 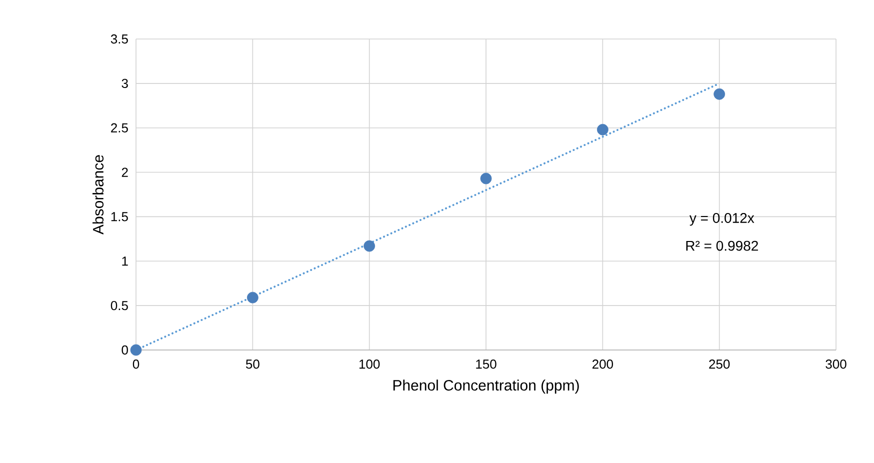 I want to click on x-tick-label: 200, so click(x=603, y=364).